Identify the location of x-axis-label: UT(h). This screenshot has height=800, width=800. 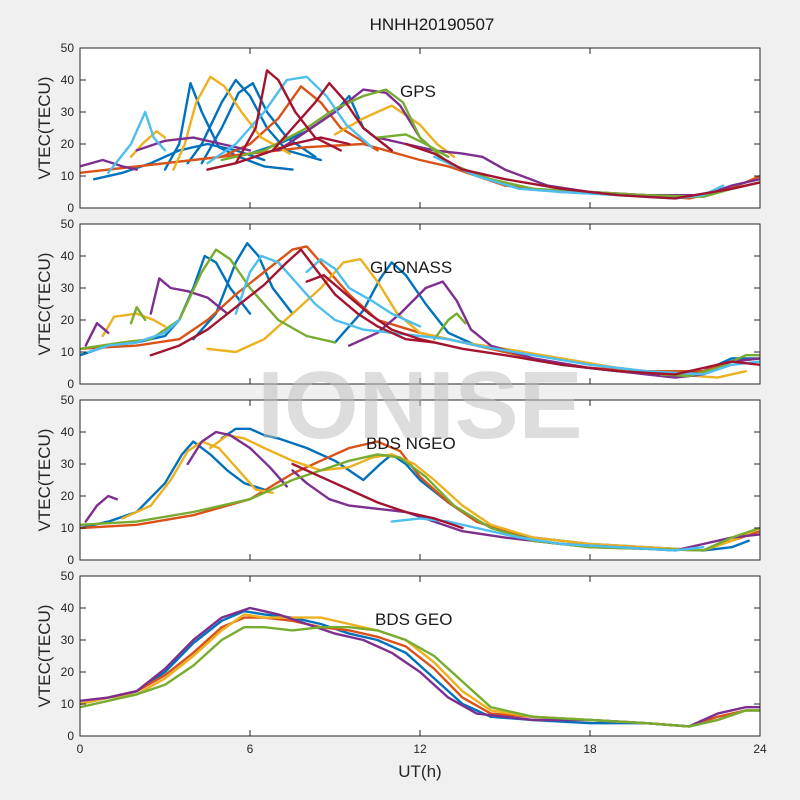
(419, 771).